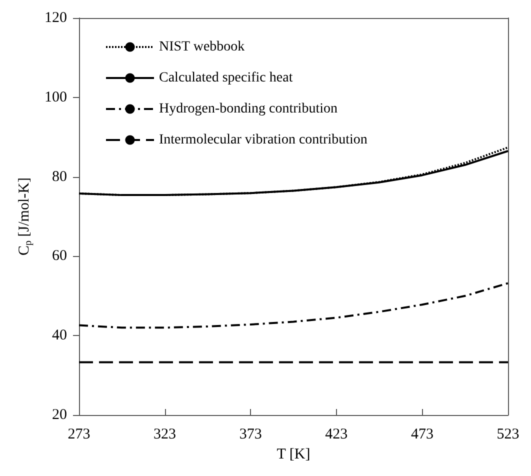 This screenshot has height=476, width=531. I want to click on line-series, so click(293, 305).